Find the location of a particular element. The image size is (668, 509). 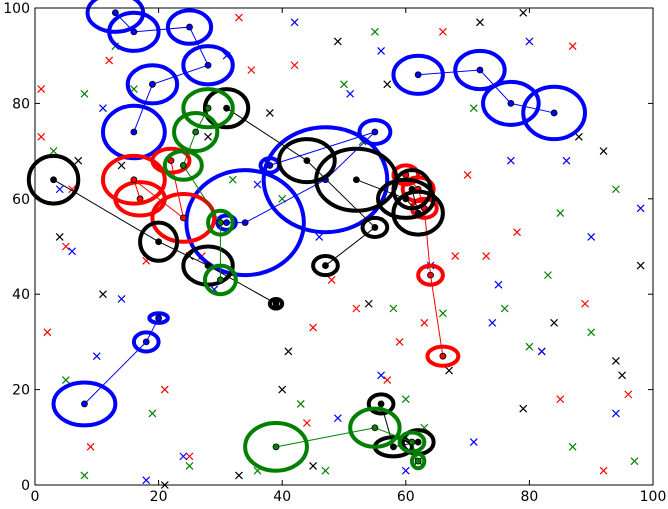

y-tick-label: 60 is located at coordinates (21, 200).